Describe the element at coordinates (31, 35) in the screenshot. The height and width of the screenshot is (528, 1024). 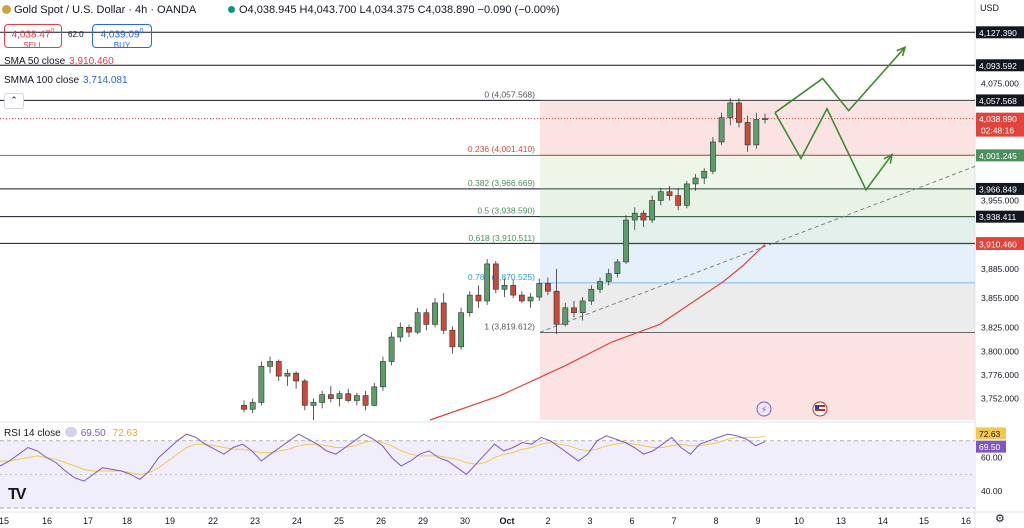
I see `sell-price: 4,038.47` at that location.